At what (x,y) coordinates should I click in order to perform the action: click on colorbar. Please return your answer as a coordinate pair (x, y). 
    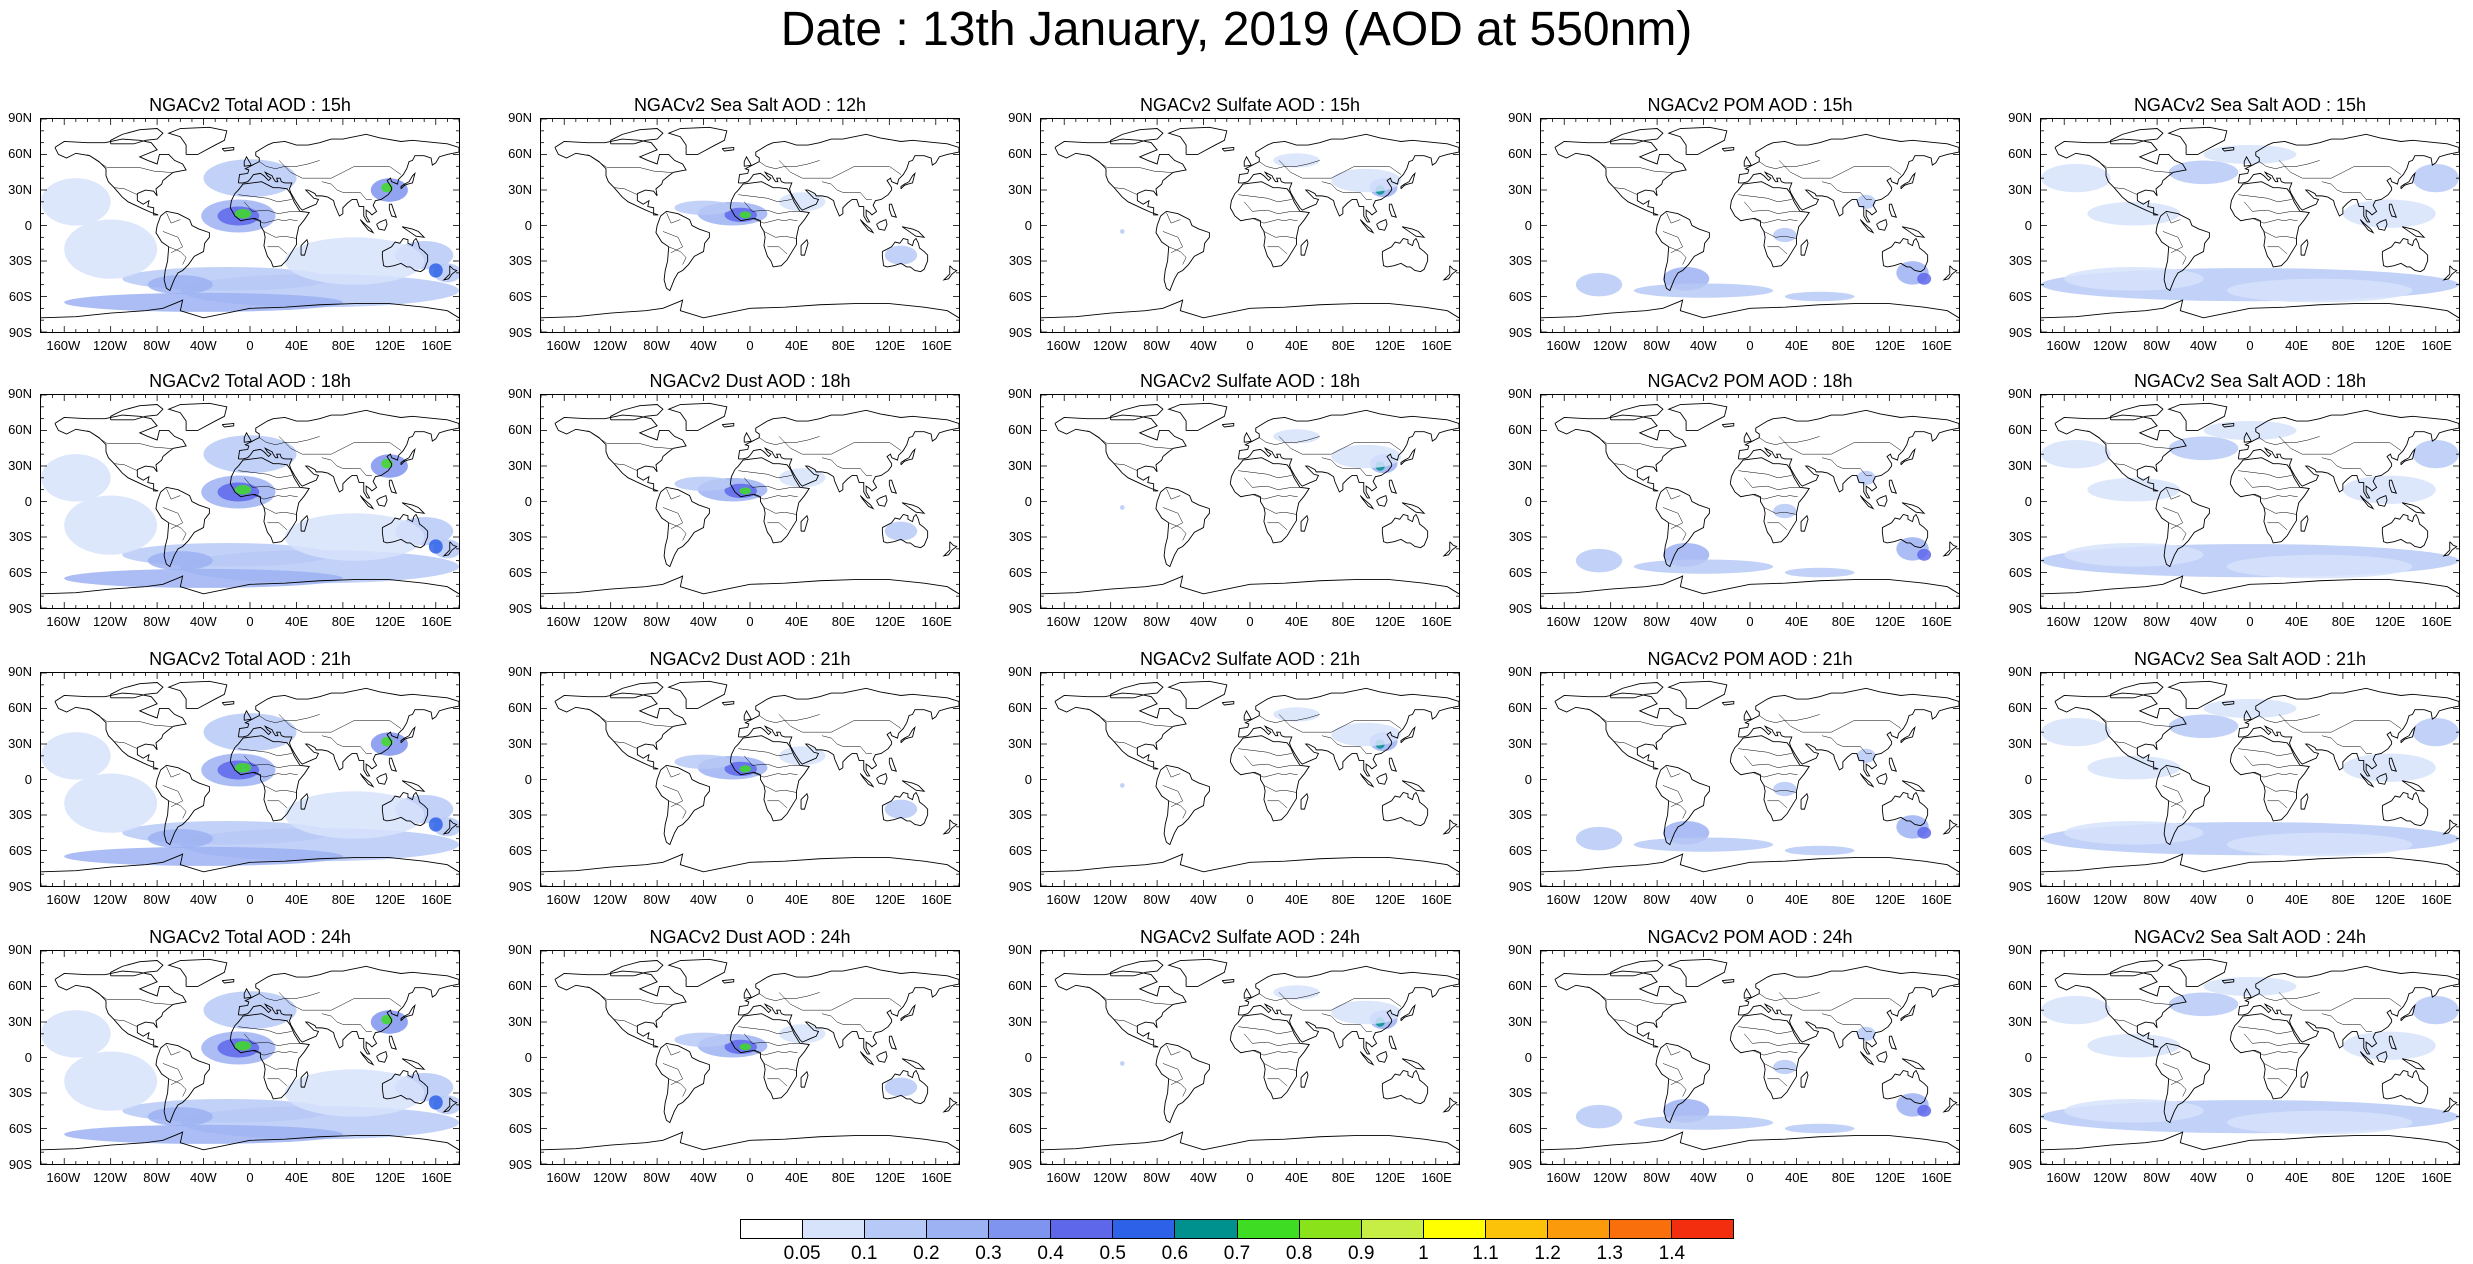
    Looking at the image, I should click on (1237, 1229).